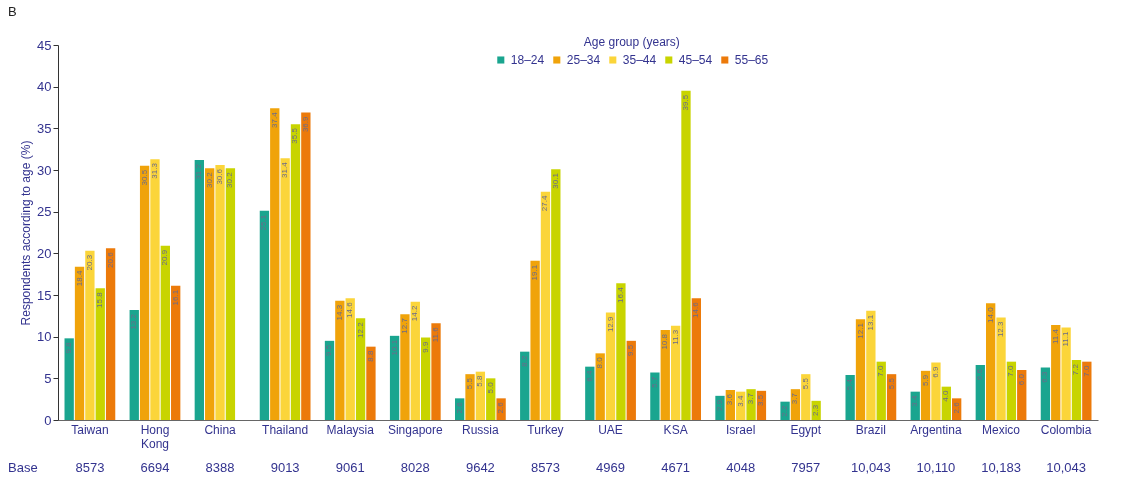 The height and width of the screenshot is (498, 1132). I want to click on legend-label: 35–44, so click(639, 60).